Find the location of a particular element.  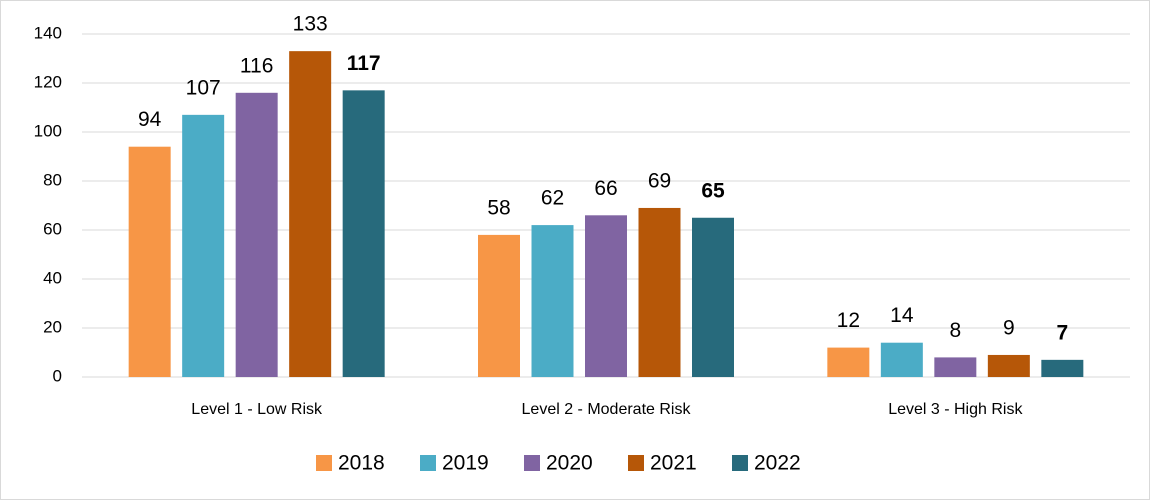

data-label: 107 is located at coordinates (203, 87).